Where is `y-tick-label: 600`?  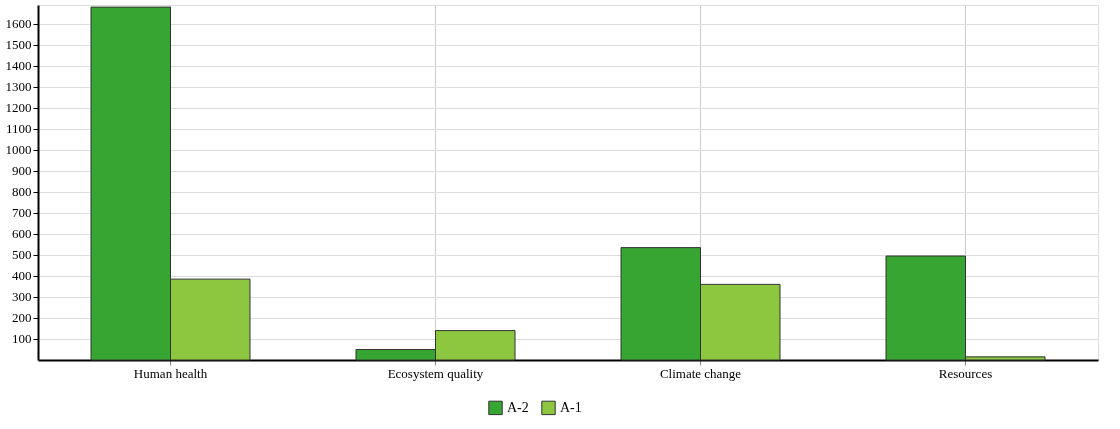
y-tick-label: 600 is located at coordinates (22, 234).